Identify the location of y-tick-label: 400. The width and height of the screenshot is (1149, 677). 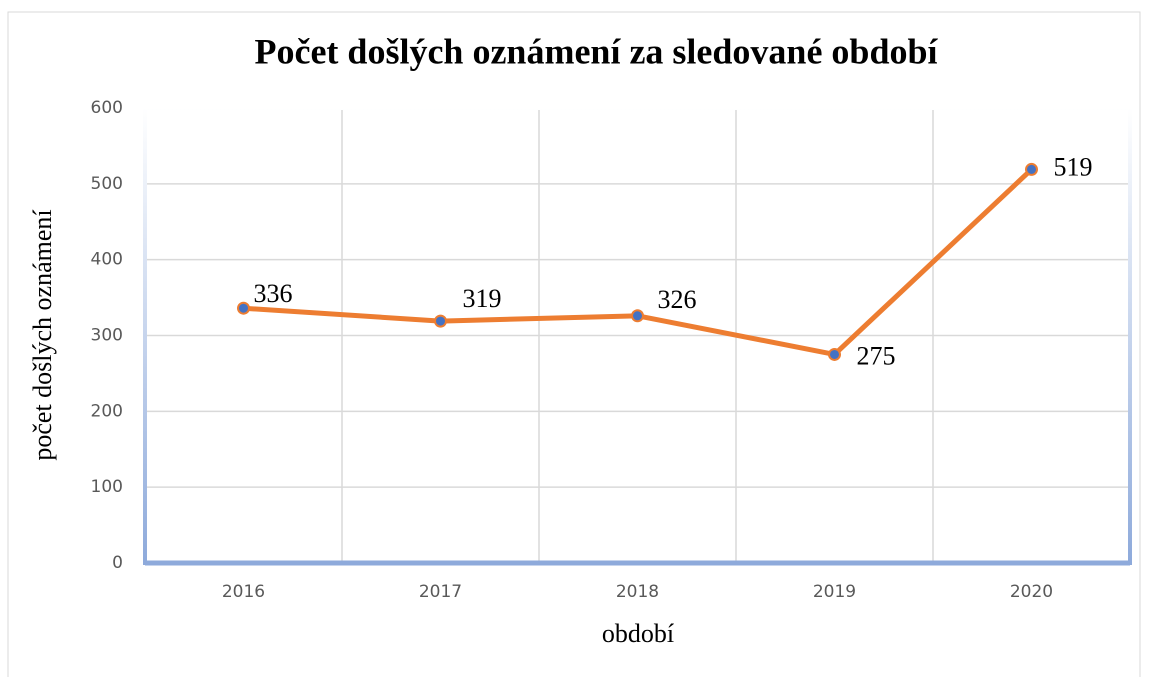
(107, 260).